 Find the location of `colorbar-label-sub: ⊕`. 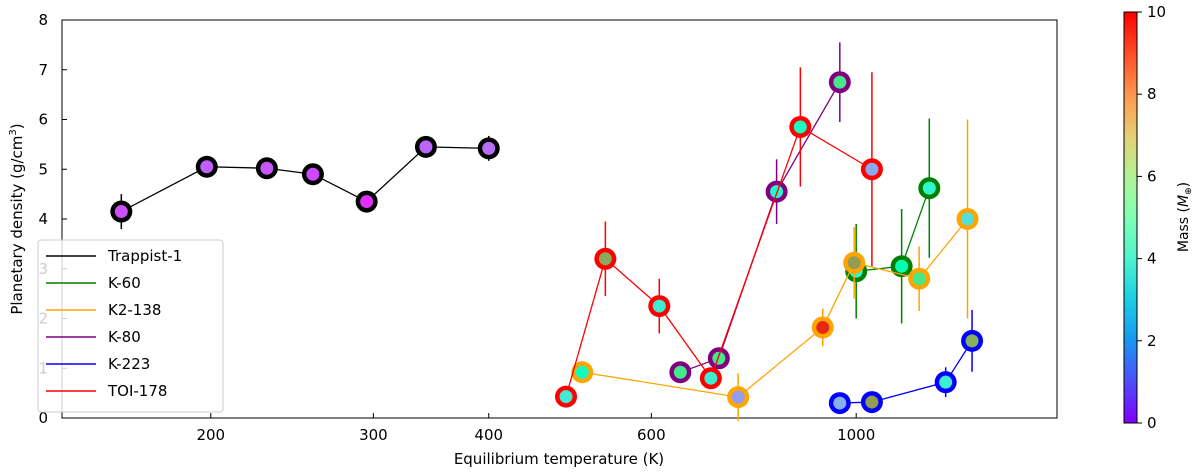

colorbar-label-sub: ⊕ is located at coordinates (1189, 191).